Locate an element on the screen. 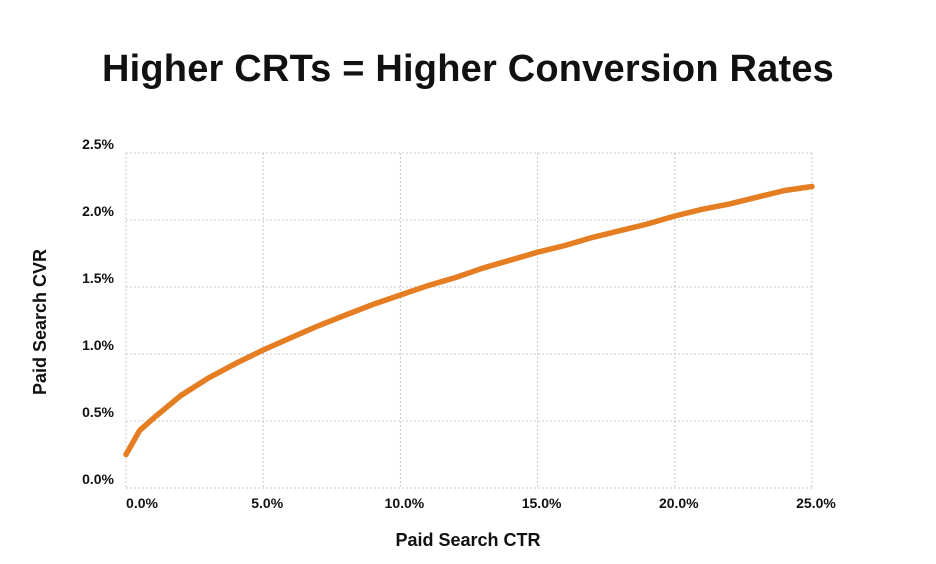 The width and height of the screenshot is (936, 564). y-tick-label: 2.0% is located at coordinates (98, 211).